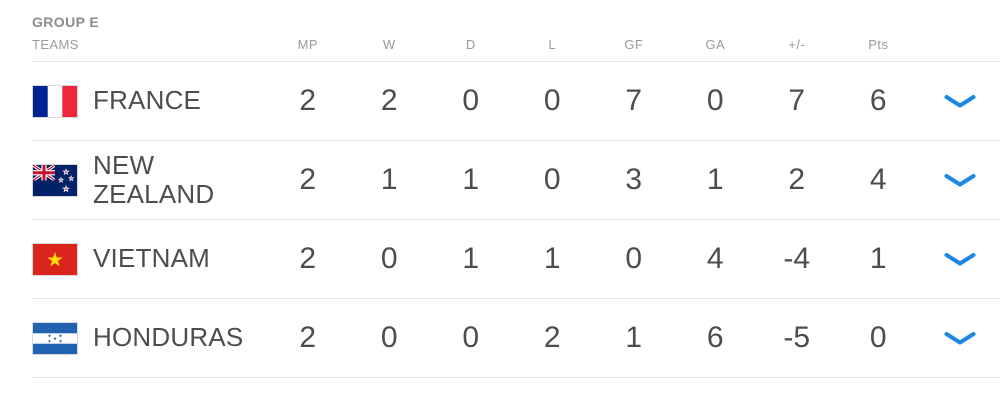  What do you see at coordinates (55, 259) in the screenshot?
I see `vietnam-flag-icon` at bounding box center [55, 259].